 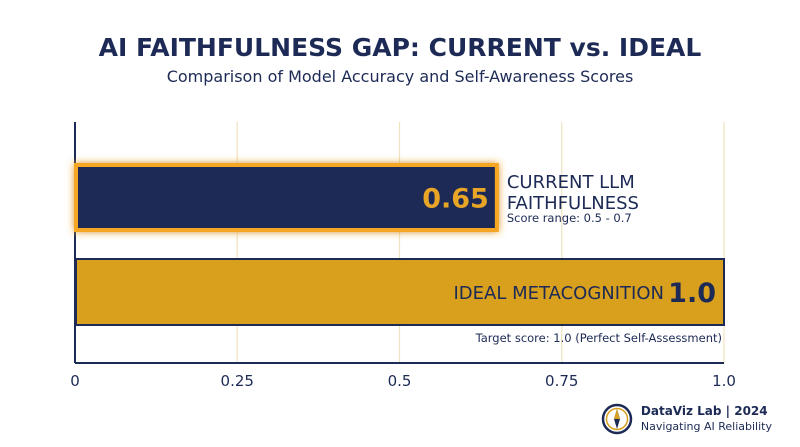 What do you see at coordinates (569, 218) in the screenshot?
I see `annotation-current: Score range: 0.5 - 0.7` at bounding box center [569, 218].